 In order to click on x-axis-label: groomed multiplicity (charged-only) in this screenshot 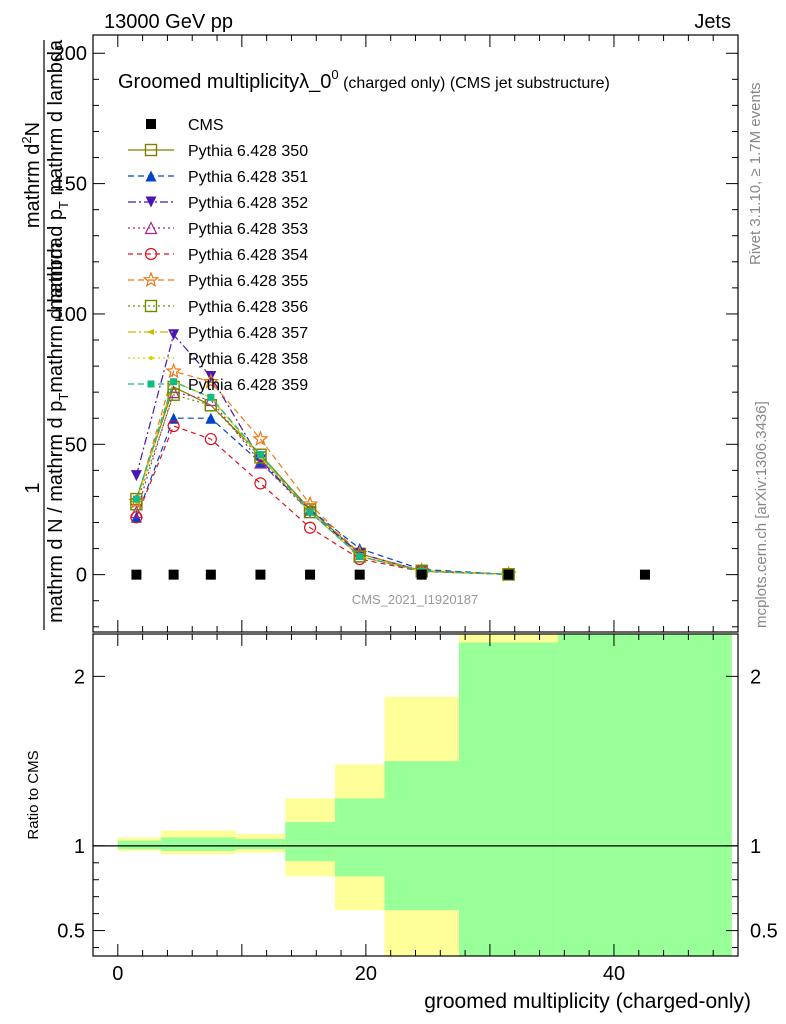, I will do `click(587, 1001)`.